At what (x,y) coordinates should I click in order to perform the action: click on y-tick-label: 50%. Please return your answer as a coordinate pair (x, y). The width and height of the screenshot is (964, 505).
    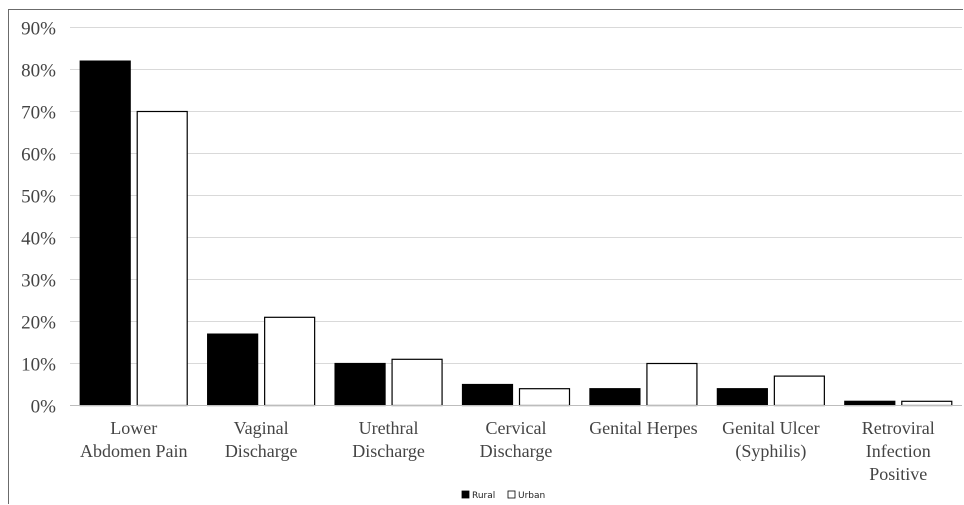
    Looking at the image, I should click on (38, 197).